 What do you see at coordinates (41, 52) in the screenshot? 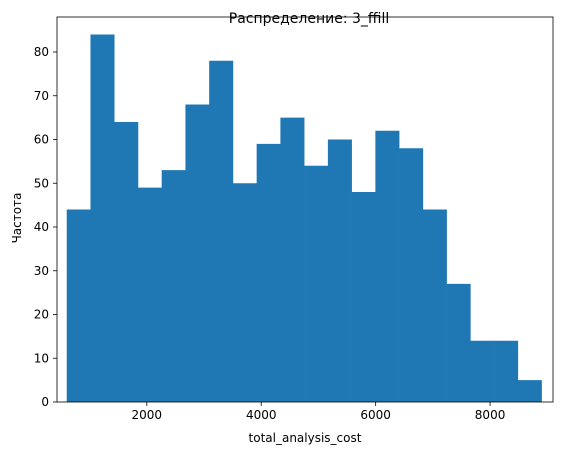
I see `y-tick-label: 80` at bounding box center [41, 52].